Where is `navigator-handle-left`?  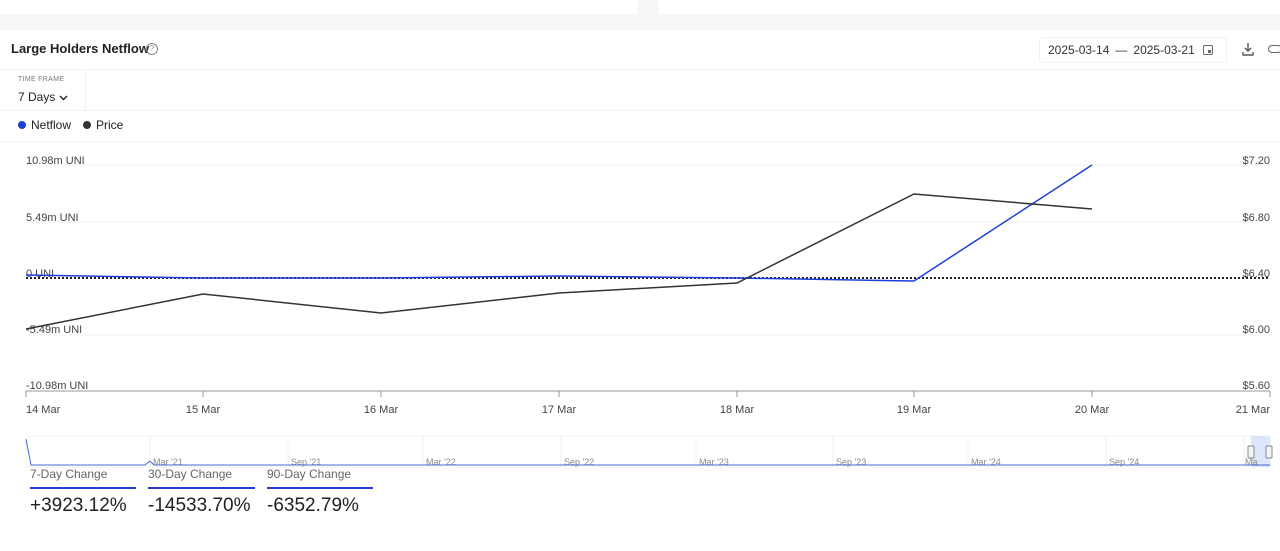
navigator-handle-left is located at coordinates (1251, 452).